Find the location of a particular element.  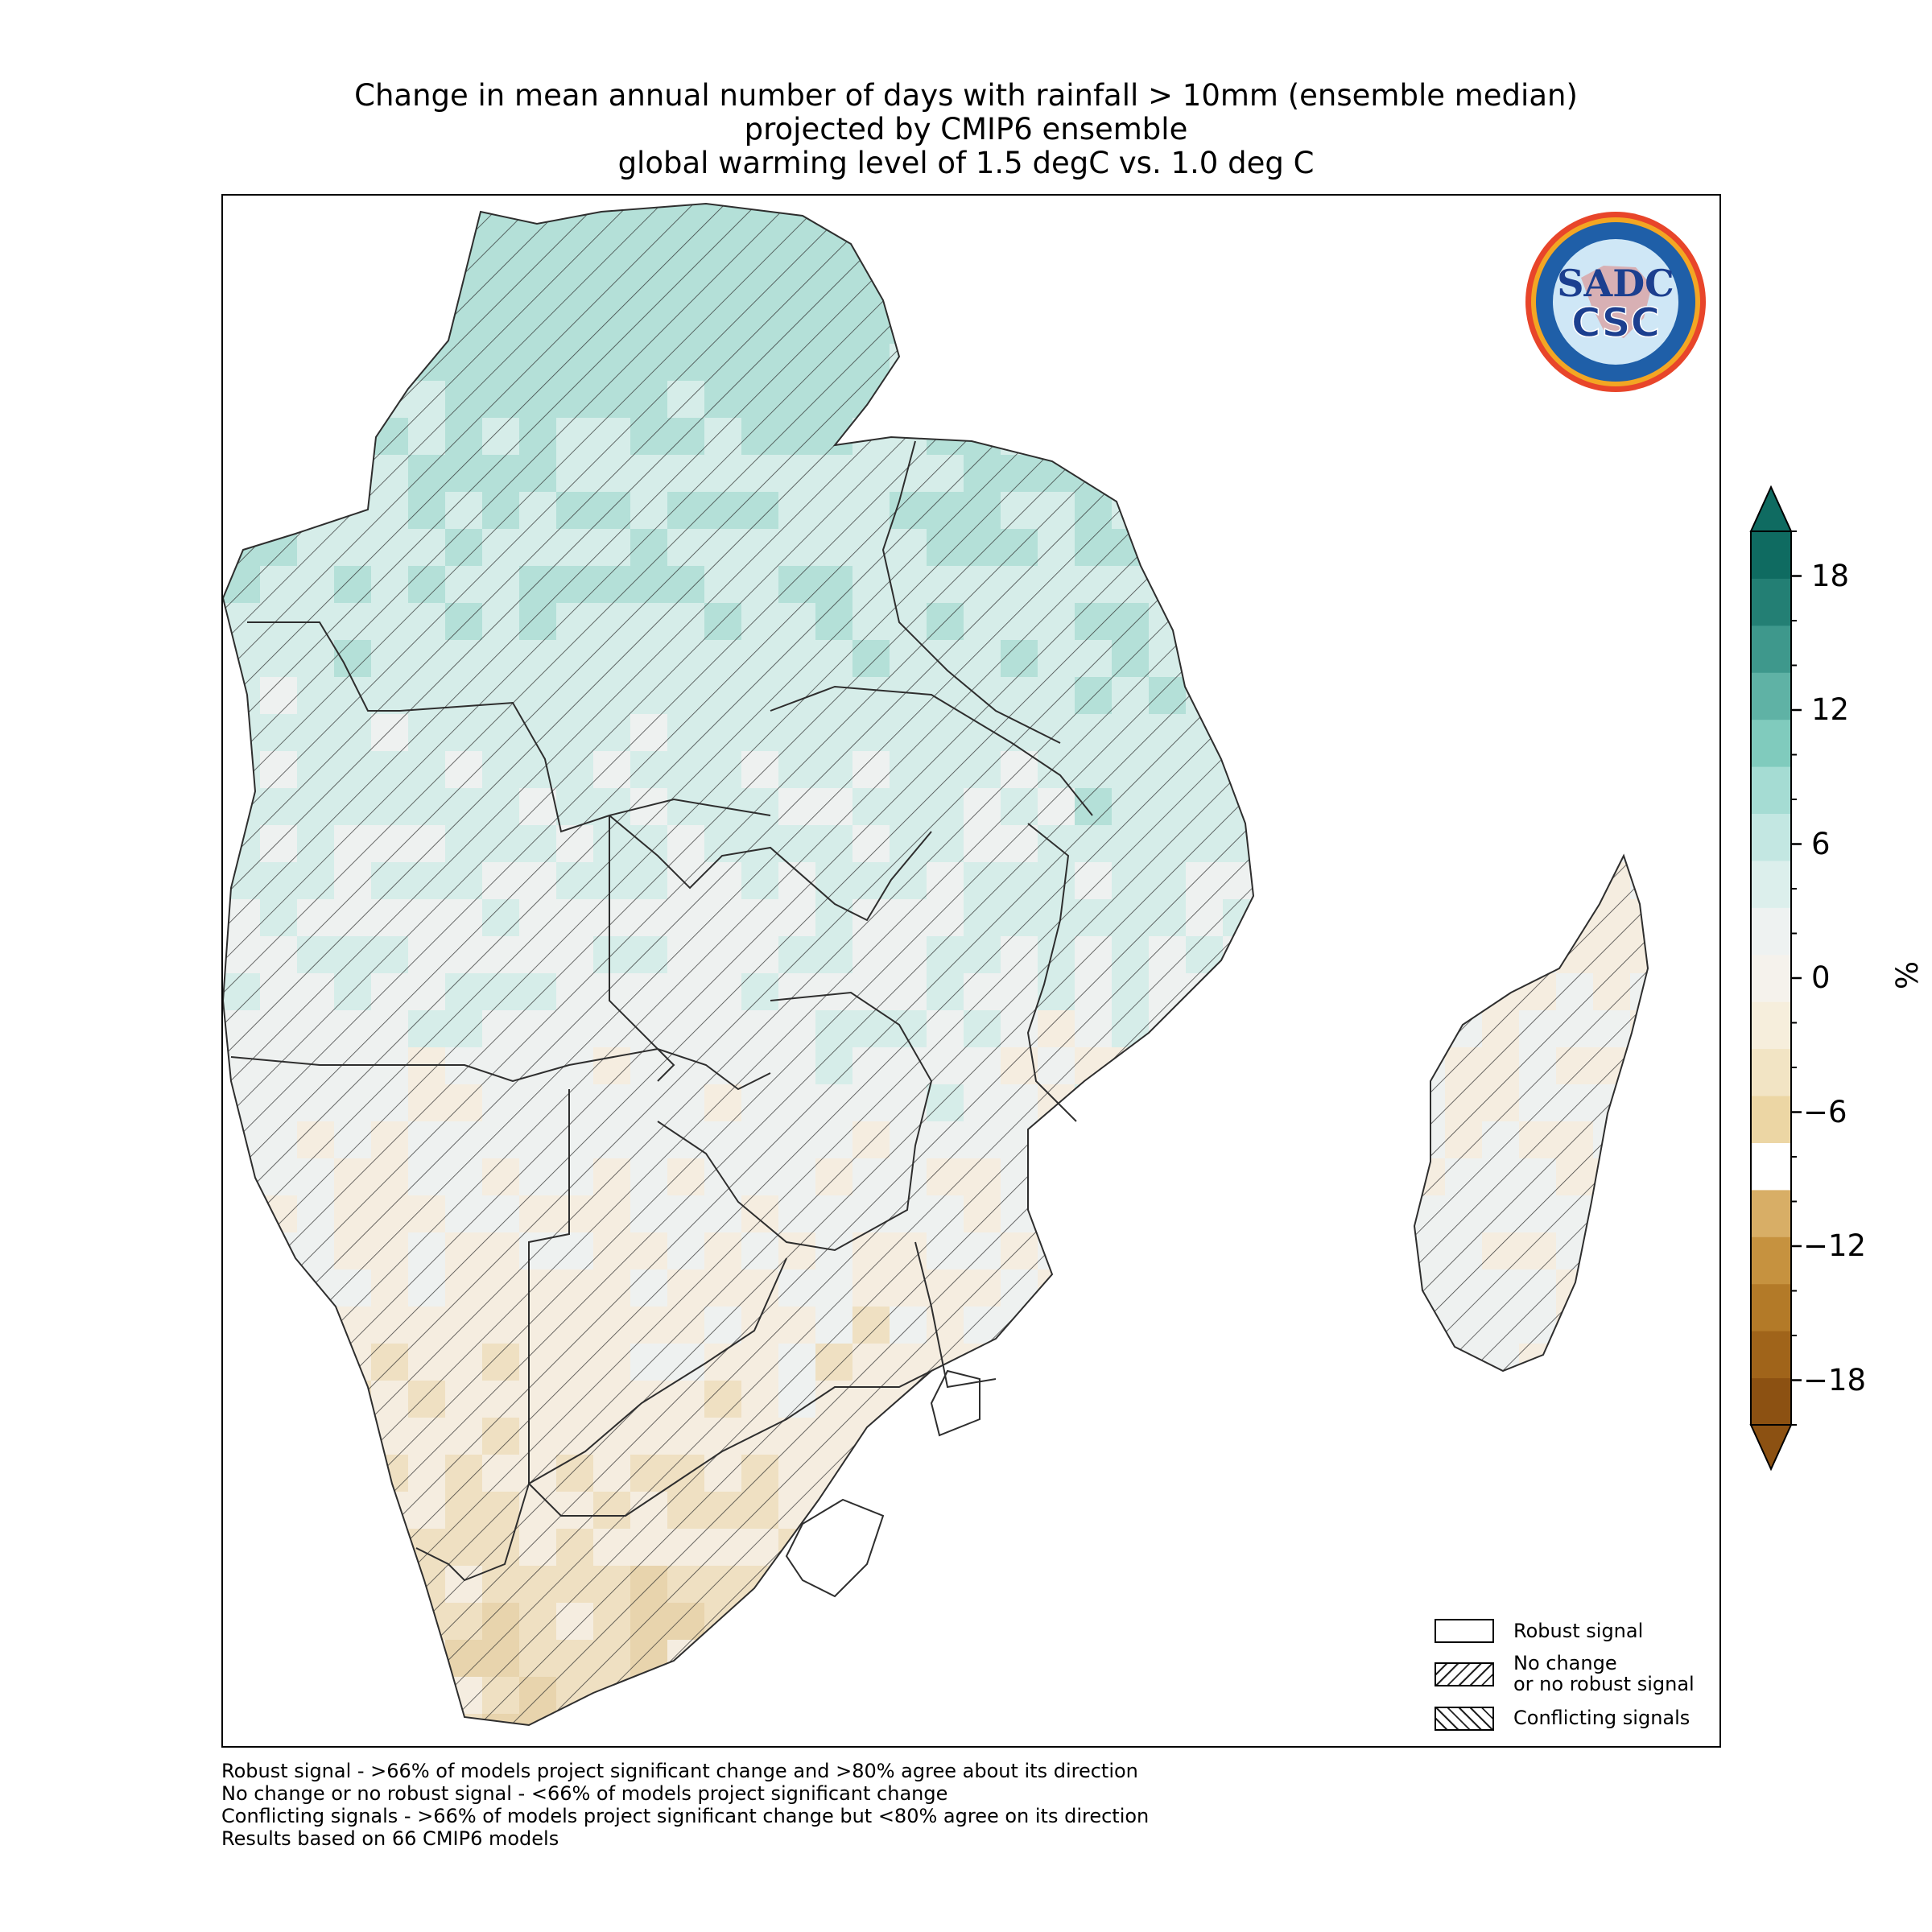

border-angola-namibia is located at coordinates (500, 1069).